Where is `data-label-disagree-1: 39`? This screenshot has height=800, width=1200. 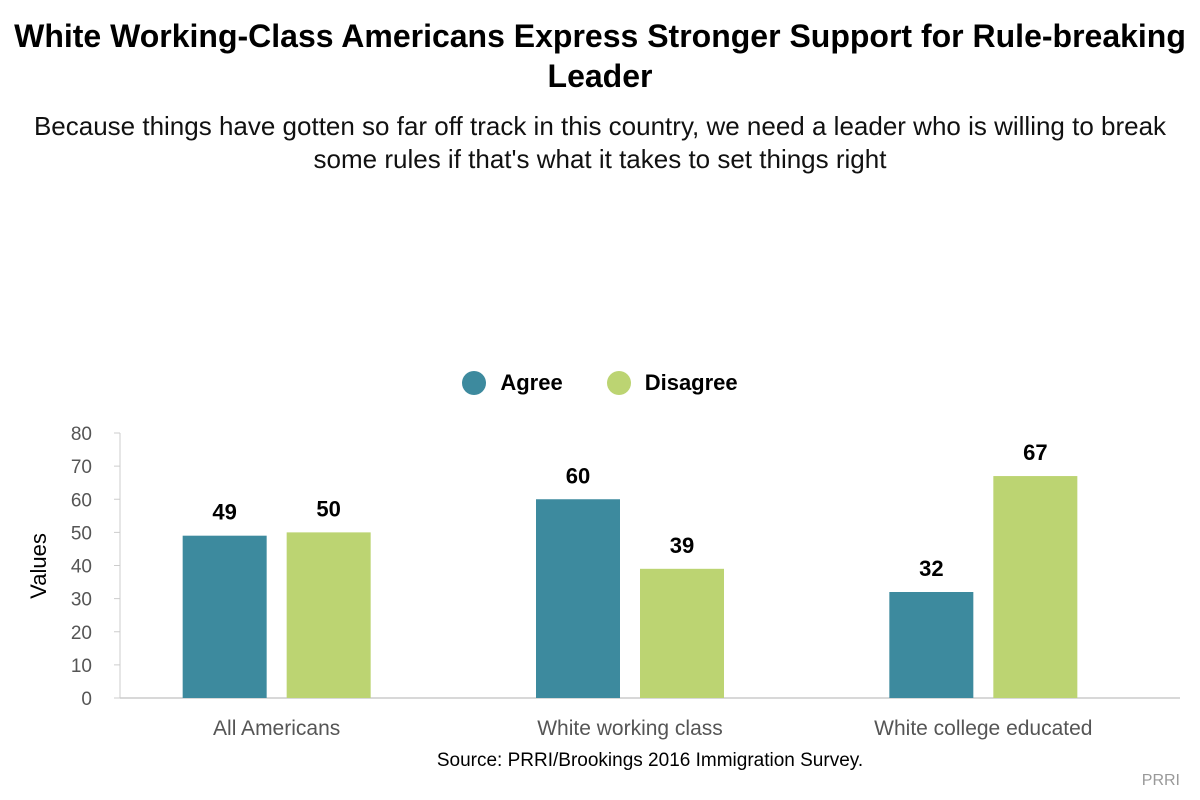
data-label-disagree-1: 39 is located at coordinates (682, 545).